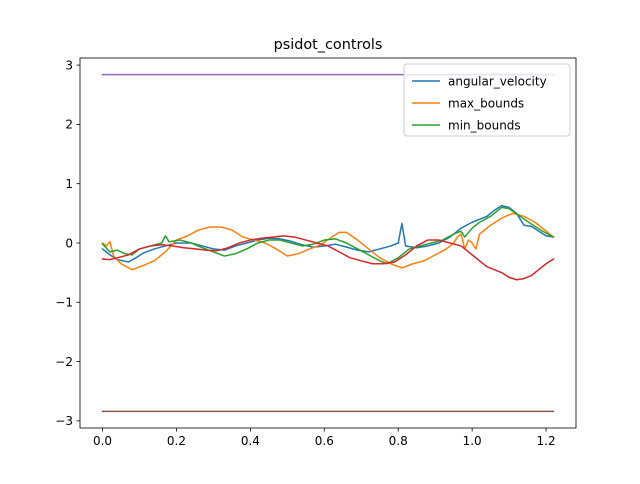  I want to click on y-tick-label: 2, so click(69, 125).